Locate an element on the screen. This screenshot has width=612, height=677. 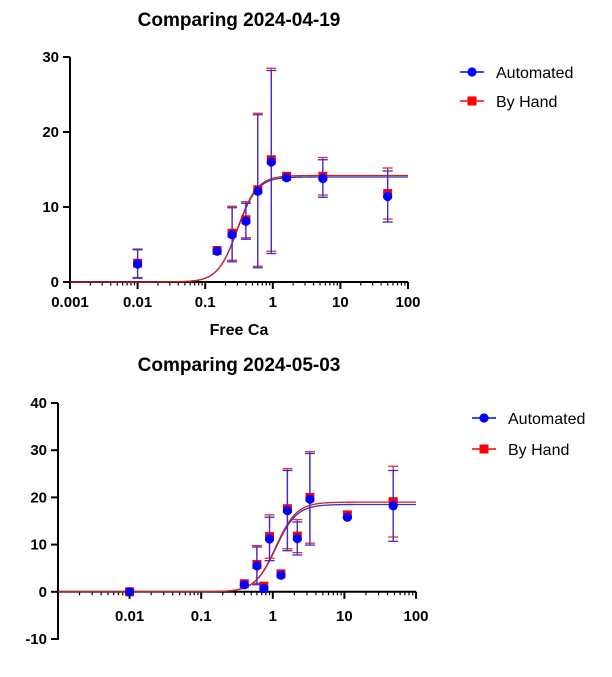
x-tick-label: 0.001 is located at coordinates (70, 302).